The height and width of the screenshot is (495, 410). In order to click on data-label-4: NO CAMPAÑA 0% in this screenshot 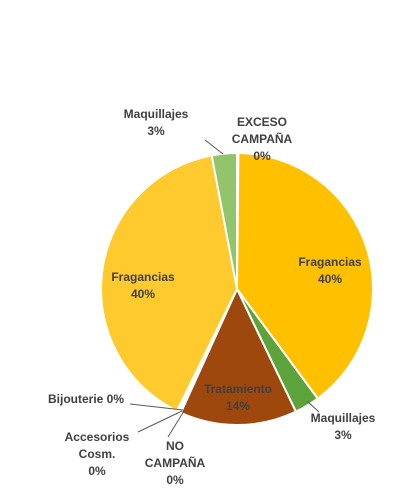, I will do `click(175, 463)`.